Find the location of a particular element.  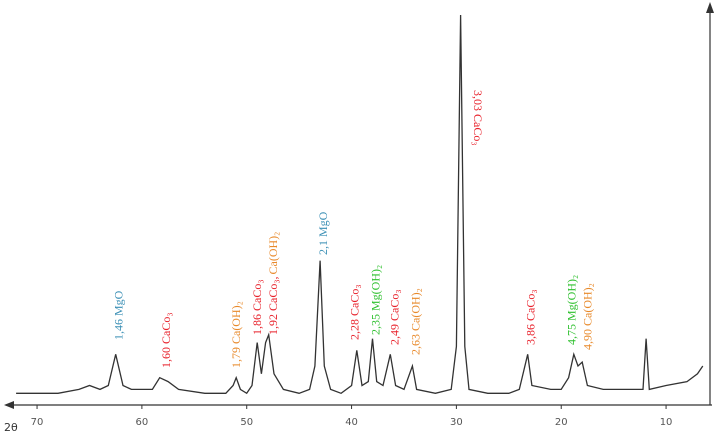

peak-label-part: 2,35 Mg(OH)₂ is located at coordinates (375, 300).